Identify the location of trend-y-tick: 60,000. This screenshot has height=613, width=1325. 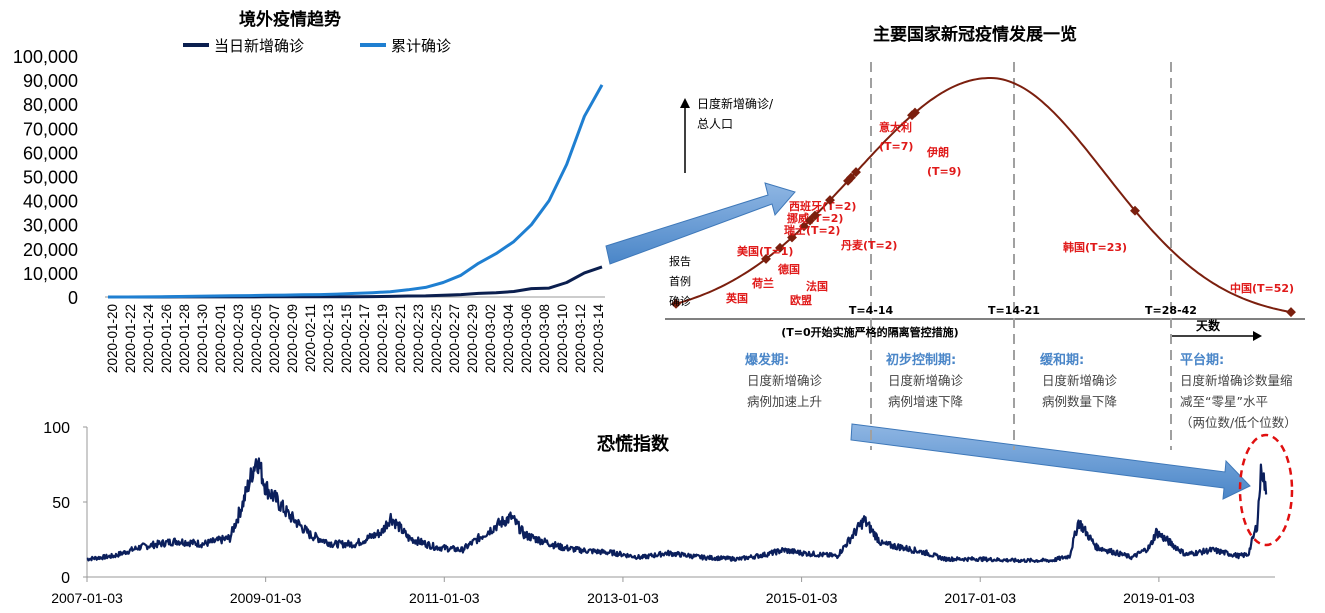
(50, 153).